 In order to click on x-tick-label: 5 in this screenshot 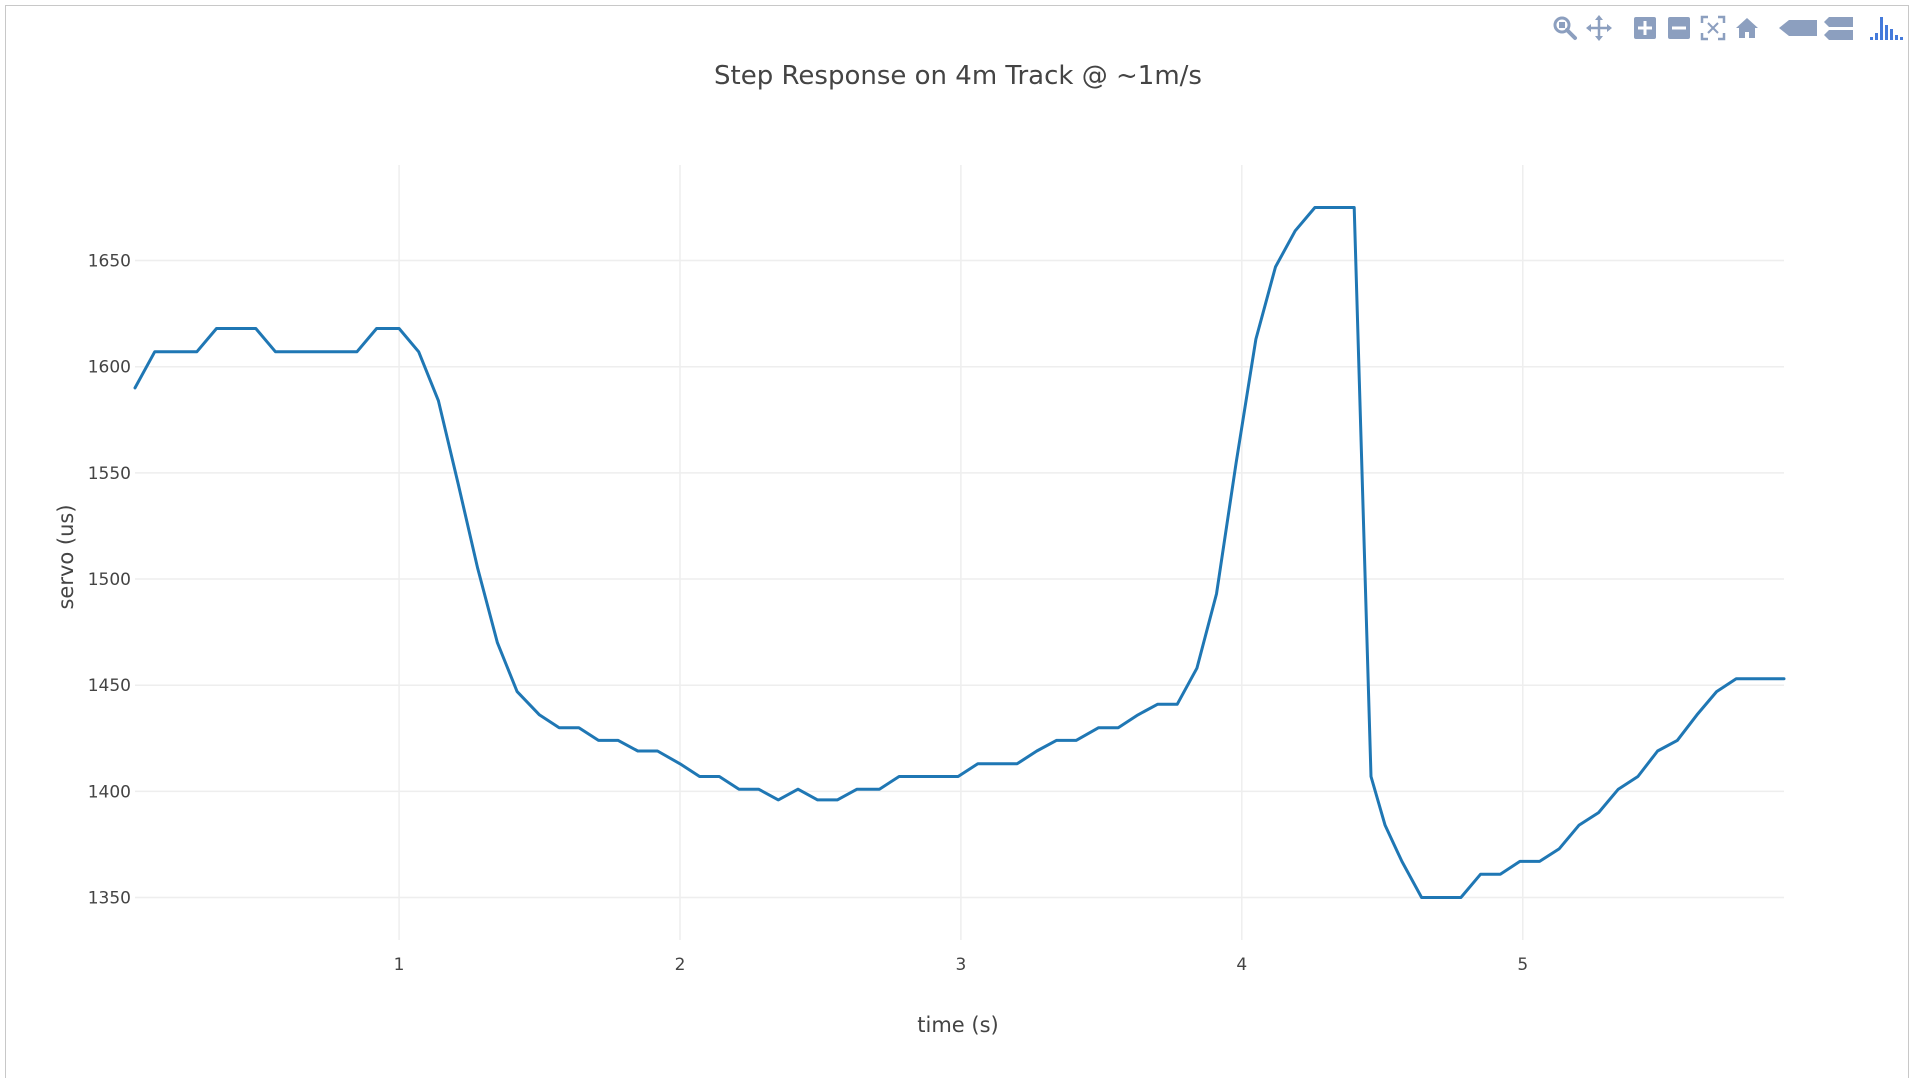, I will do `click(1522, 965)`.